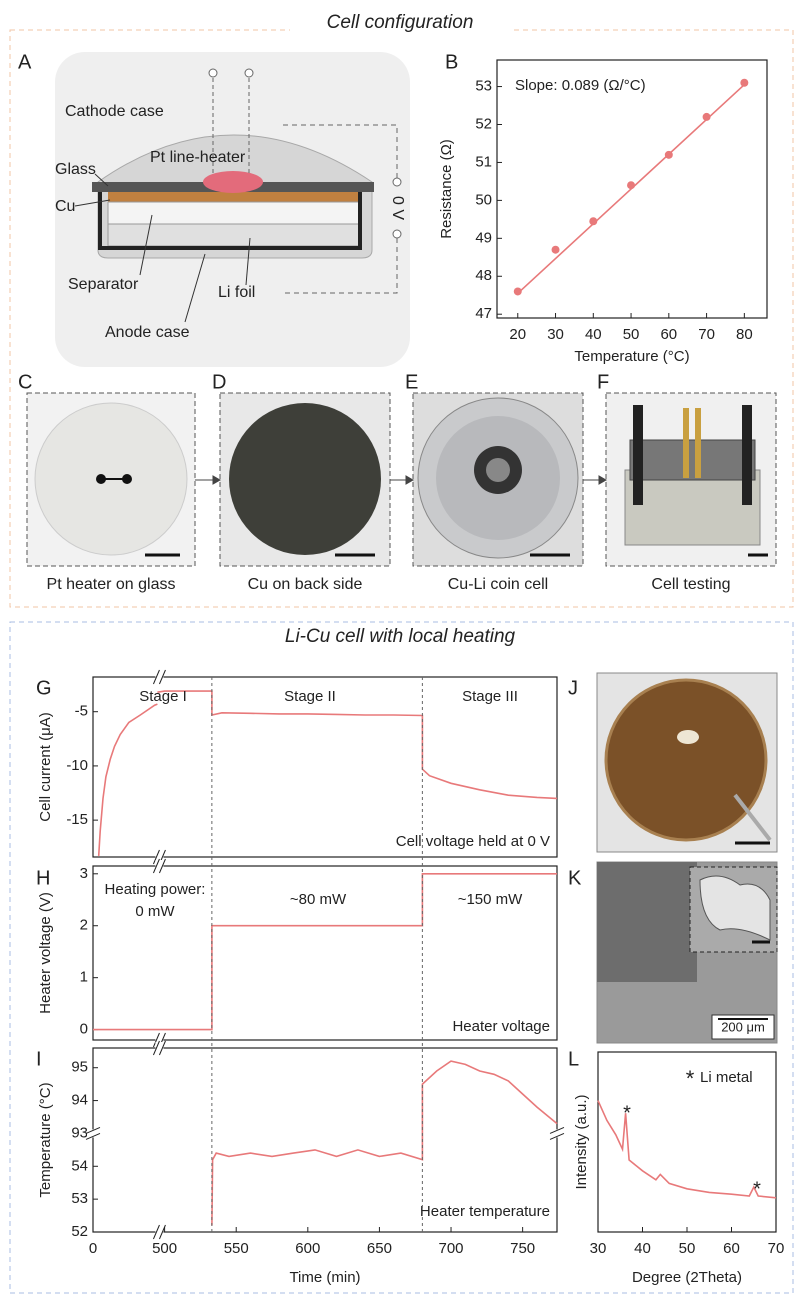 The width and height of the screenshot is (800, 1305). Describe the element at coordinates (45, 953) in the screenshot. I see `y-axis-label: Heater voltage (V)` at that location.